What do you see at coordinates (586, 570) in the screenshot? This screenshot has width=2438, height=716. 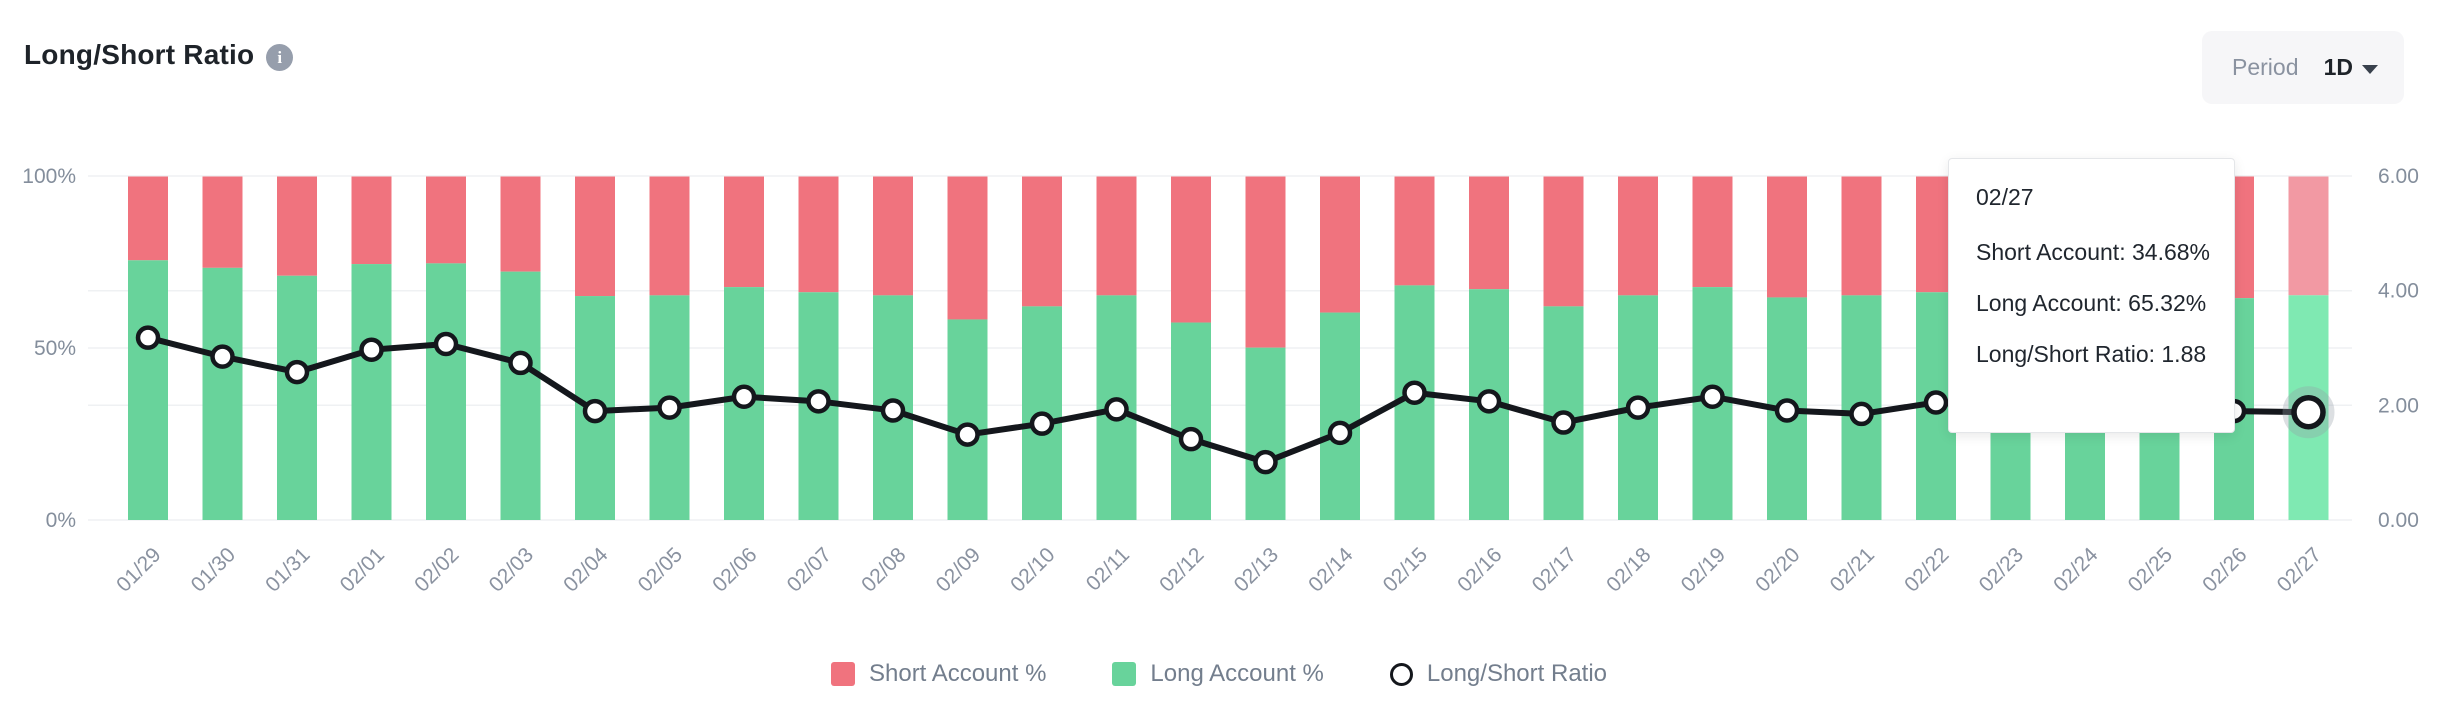 I see `x-axis-tick-label: 02/04` at bounding box center [586, 570].